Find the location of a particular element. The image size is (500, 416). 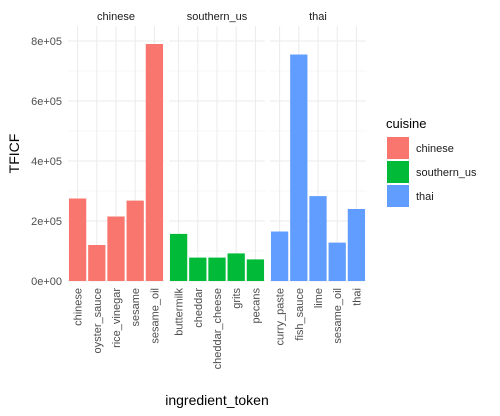

bar-chinese-chinese is located at coordinates (77, 239).